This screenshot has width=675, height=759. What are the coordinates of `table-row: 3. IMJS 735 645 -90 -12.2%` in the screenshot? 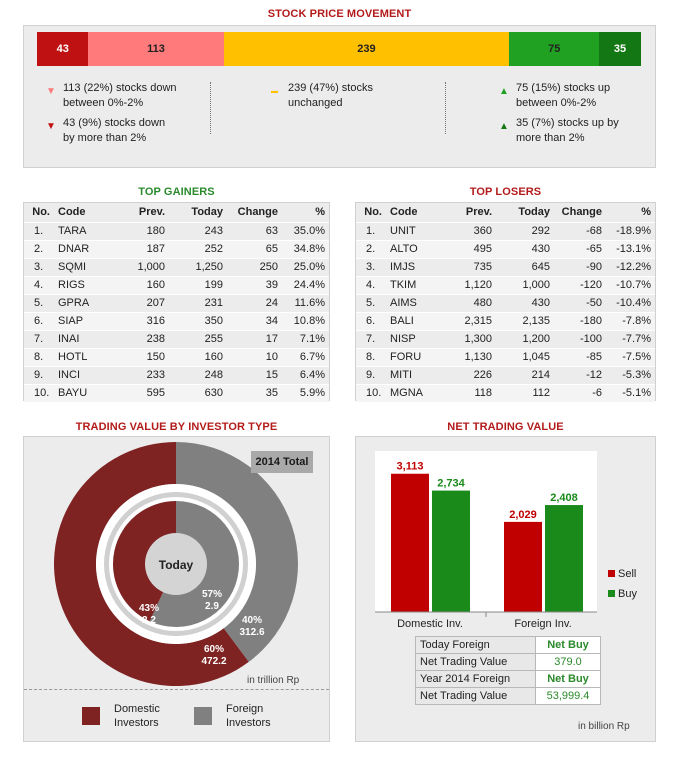 It's located at (505, 266).